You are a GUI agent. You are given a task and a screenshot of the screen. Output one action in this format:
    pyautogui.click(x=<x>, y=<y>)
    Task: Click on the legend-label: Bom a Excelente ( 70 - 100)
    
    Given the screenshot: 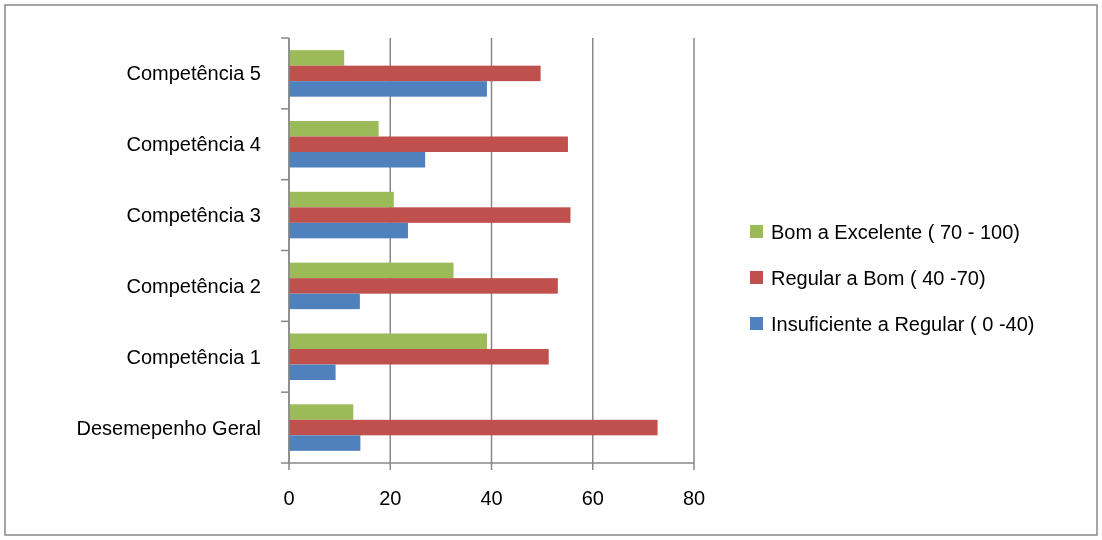 What is the action you would take?
    pyautogui.click(x=896, y=232)
    